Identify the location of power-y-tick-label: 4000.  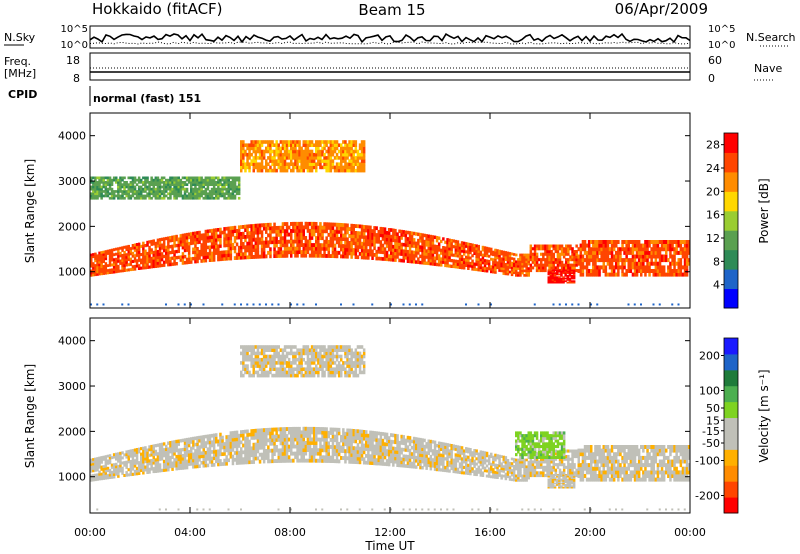
(72, 136).